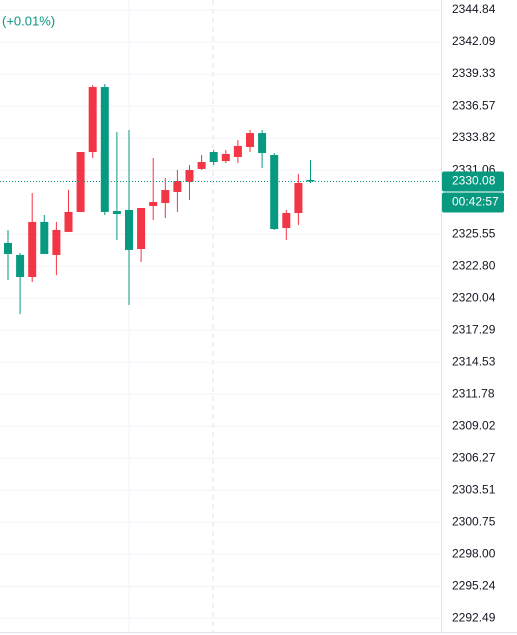 The image size is (517, 635). Describe the element at coordinates (474, 553) in the screenshot. I see `y-tick-label: 2298.00` at that location.